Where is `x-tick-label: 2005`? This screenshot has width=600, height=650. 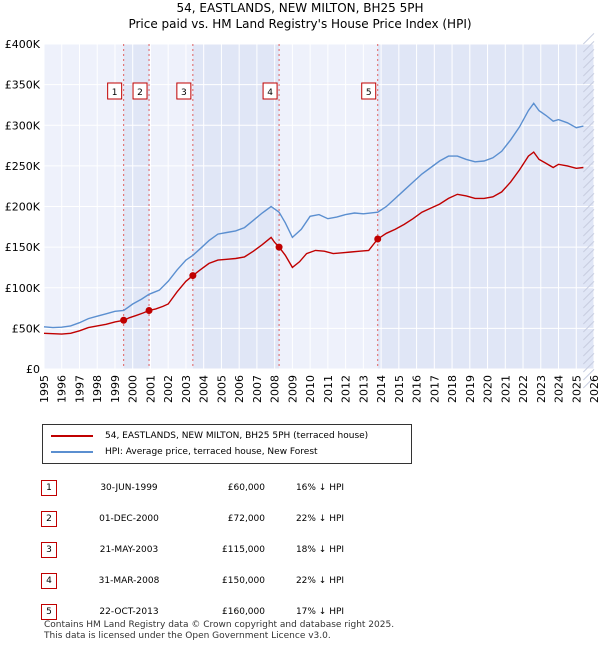
x-tick-label: 2005 is located at coordinates (221, 389).